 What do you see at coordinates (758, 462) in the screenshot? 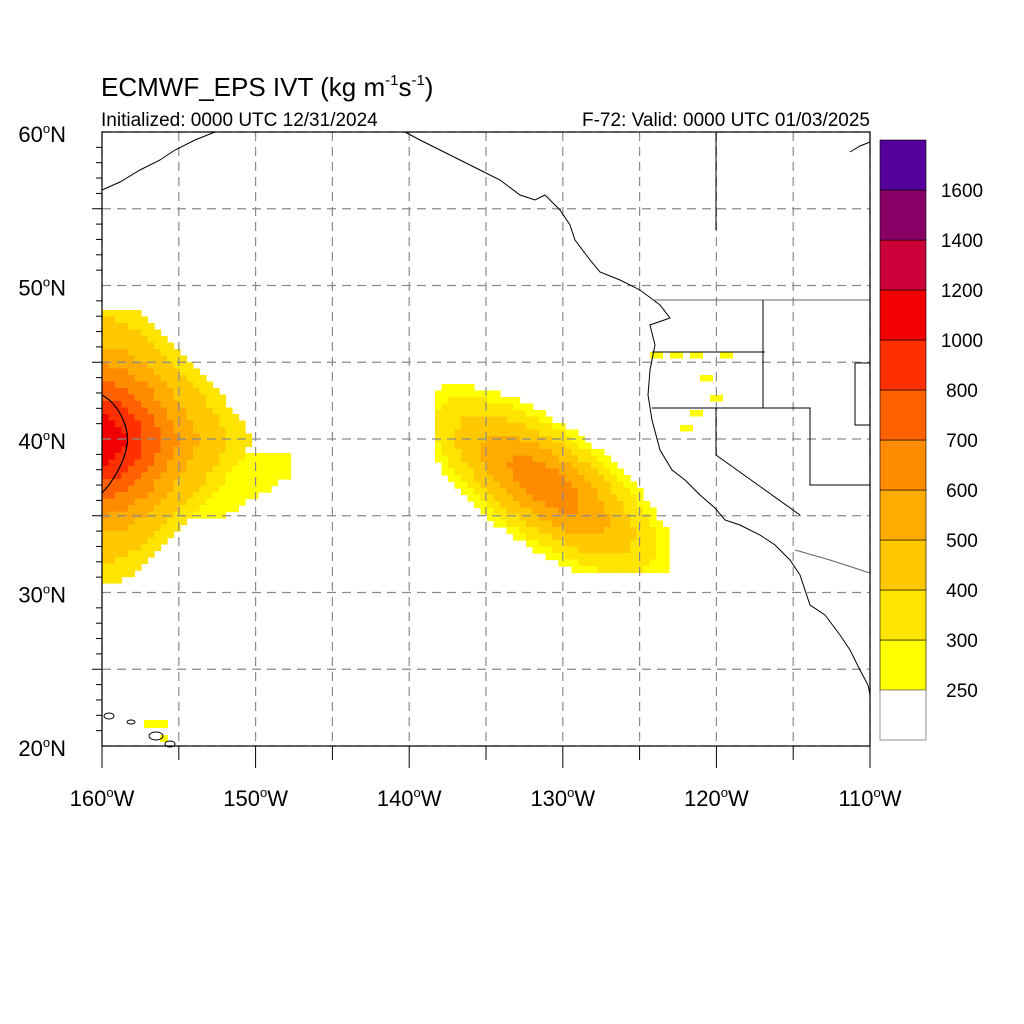
I see `ca-nv-border` at bounding box center [758, 462].